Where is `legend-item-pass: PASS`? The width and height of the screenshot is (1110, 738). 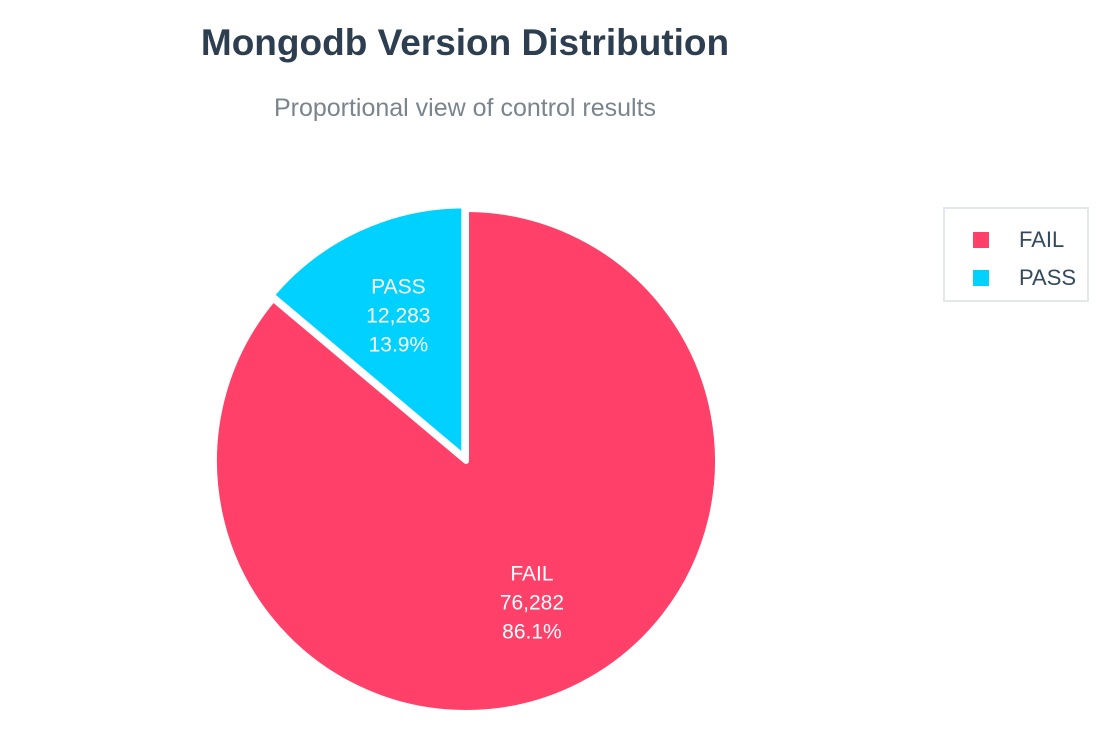 legend-item-pass: PASS is located at coordinates (1024, 278).